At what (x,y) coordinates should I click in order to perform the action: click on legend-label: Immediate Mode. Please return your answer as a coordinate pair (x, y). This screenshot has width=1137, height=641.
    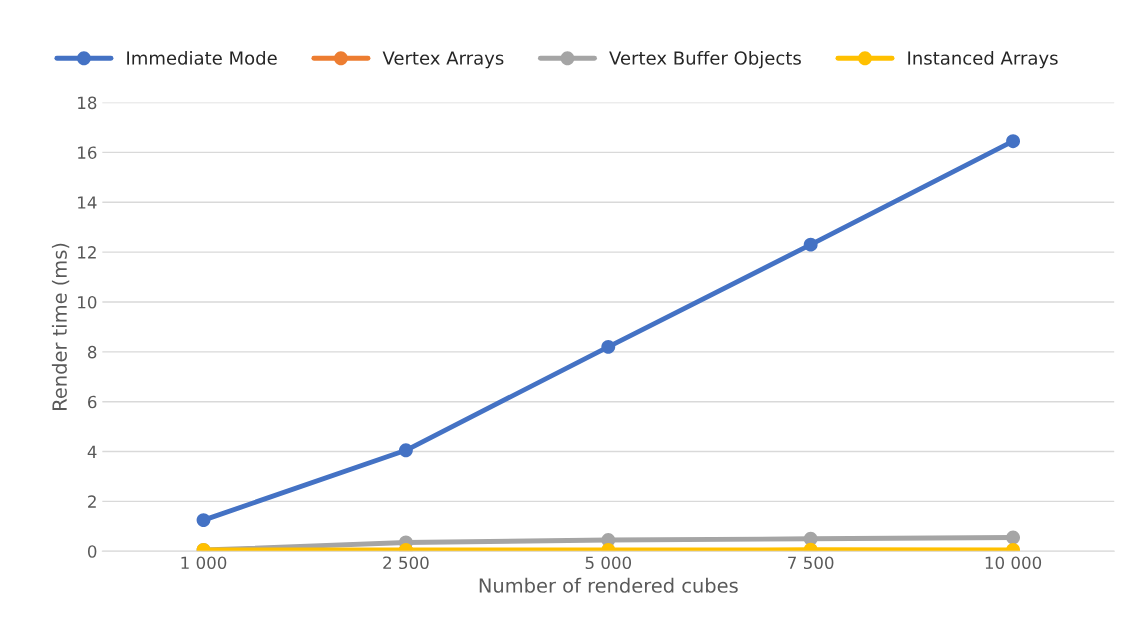
    Looking at the image, I should click on (202, 57).